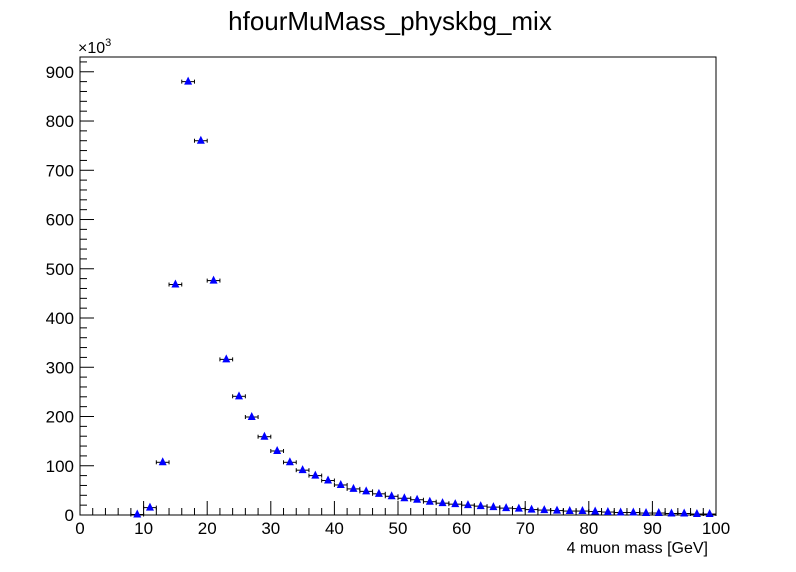 This screenshot has width=796, height=572. Describe the element at coordinates (60, 367) in the screenshot. I see `y-tick-label: 300` at that location.